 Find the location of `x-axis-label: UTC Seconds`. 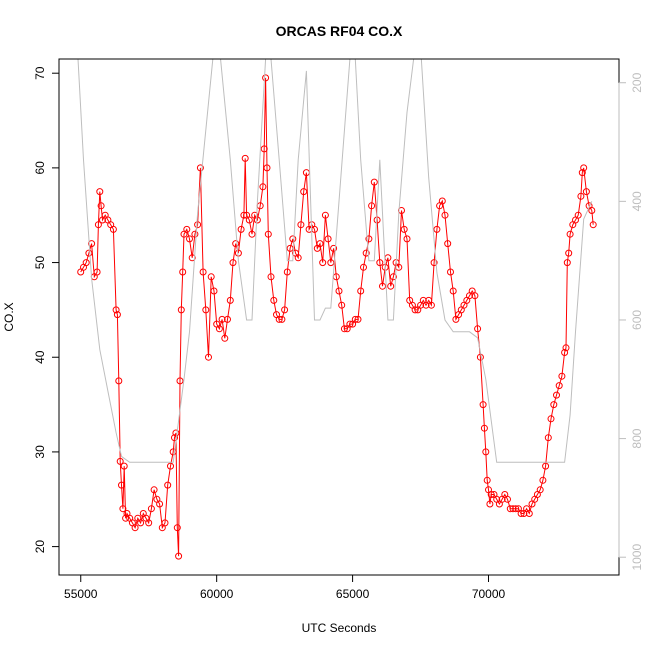

x-axis-label: UTC Seconds is located at coordinates (339, 628).